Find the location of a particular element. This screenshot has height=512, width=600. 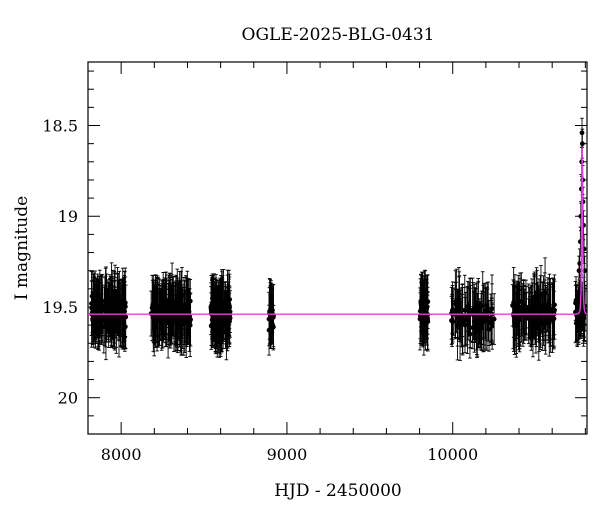

x-tick-label: 10000 is located at coordinates (452, 454).